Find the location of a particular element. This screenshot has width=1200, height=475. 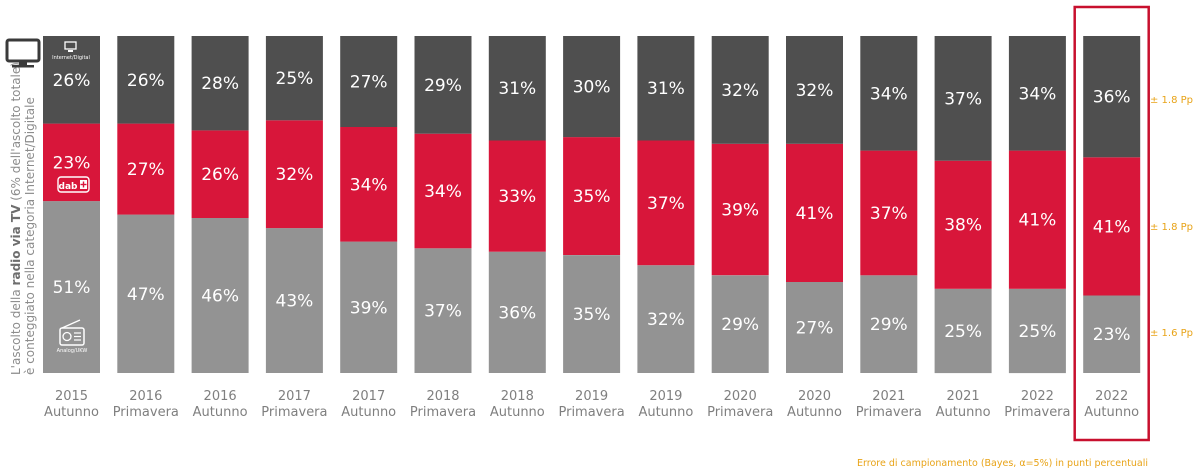

bar-segment-s1-c1 is located at coordinates (146, 169).